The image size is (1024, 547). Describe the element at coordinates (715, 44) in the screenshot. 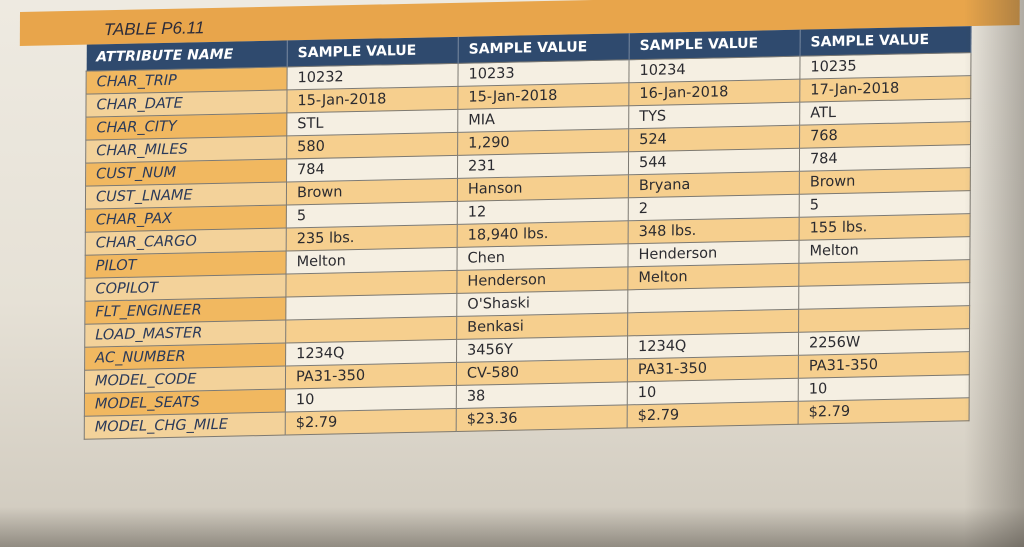

I see `header-sample-value-3: SAMPLE VALUE` at that location.